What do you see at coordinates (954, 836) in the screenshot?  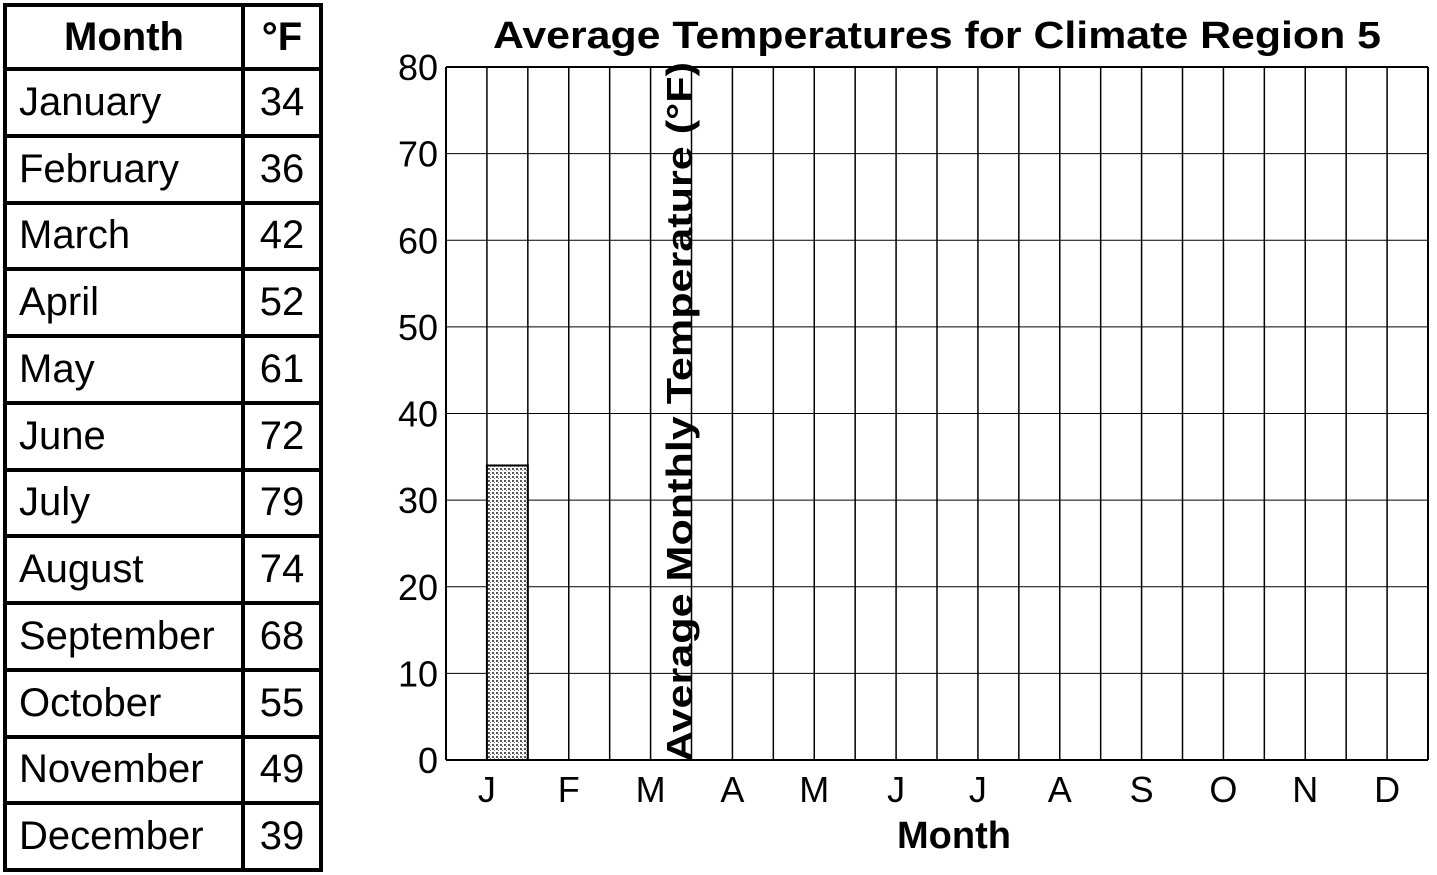 I see `x-axis-label: Month` at bounding box center [954, 836].